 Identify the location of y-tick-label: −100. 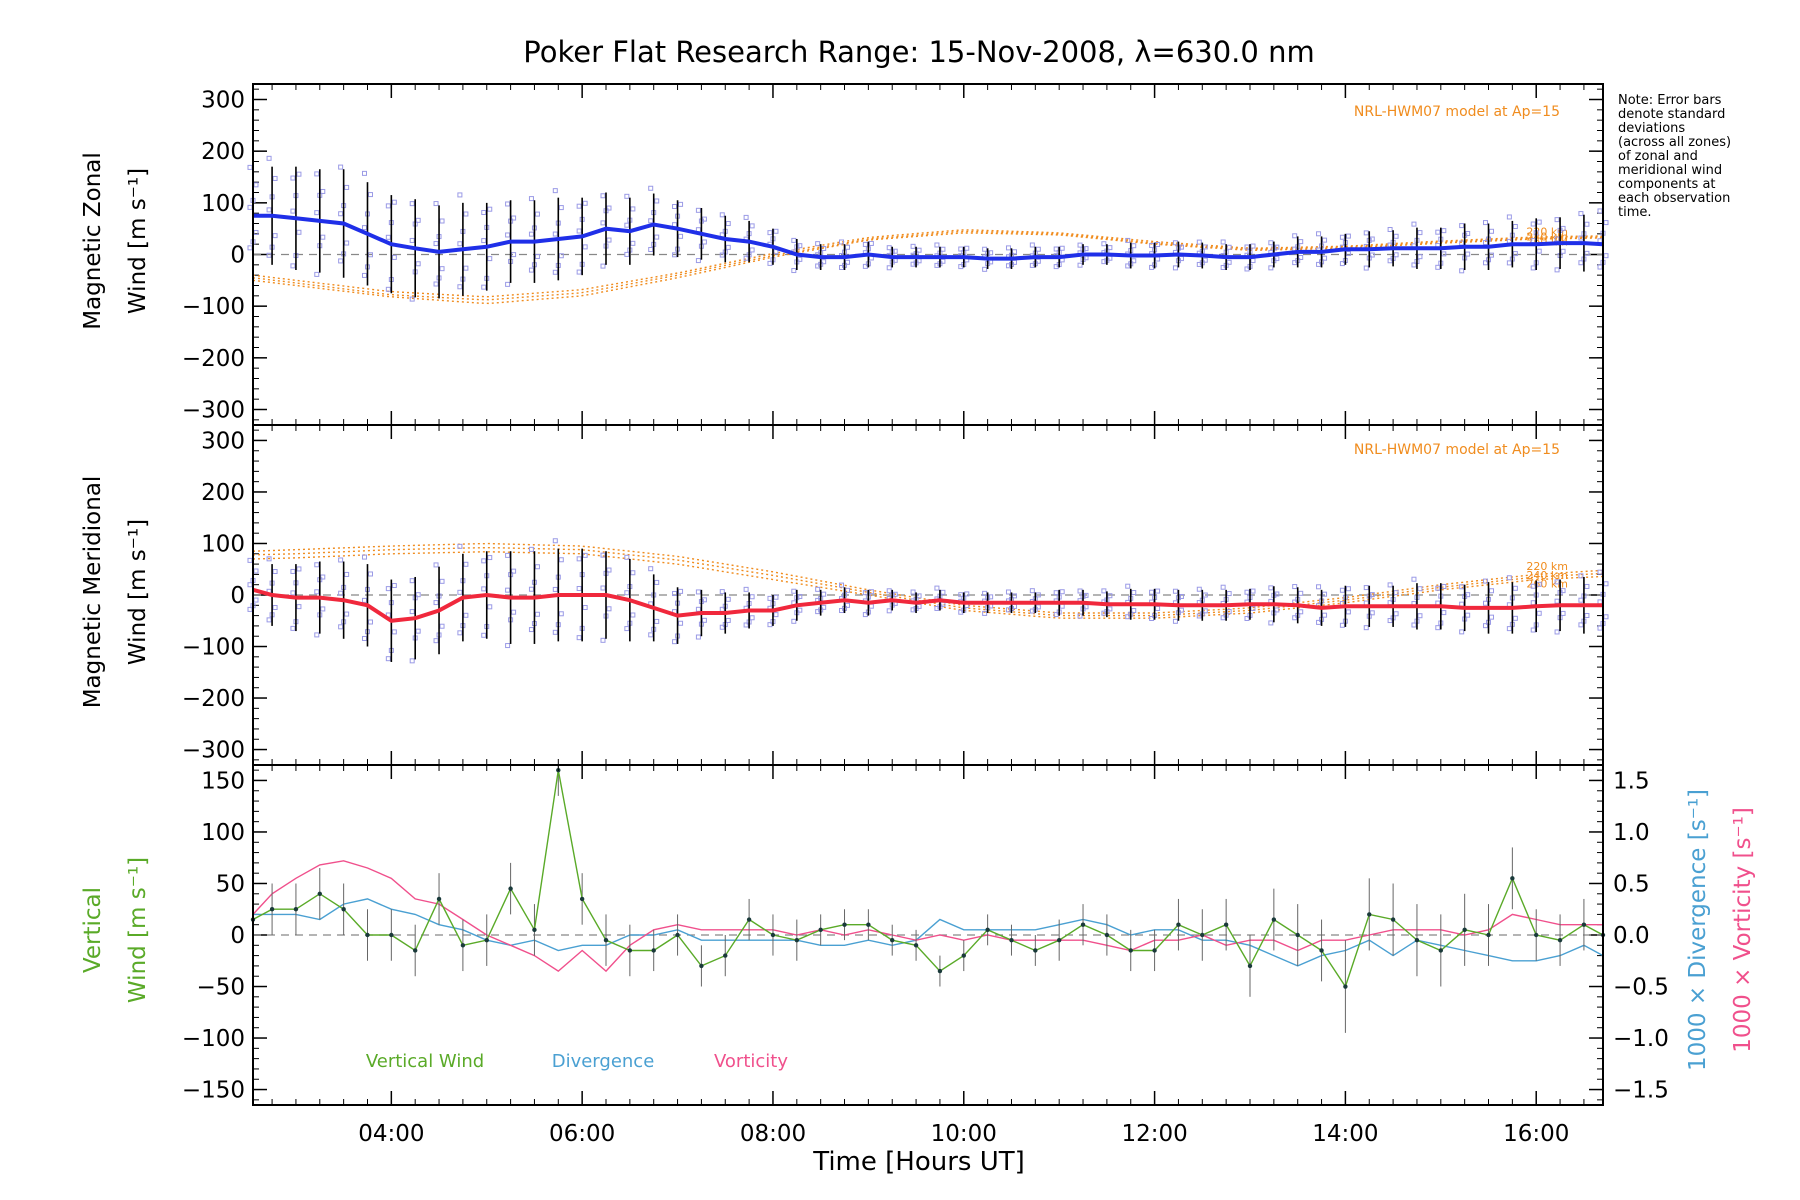
(213, 648).